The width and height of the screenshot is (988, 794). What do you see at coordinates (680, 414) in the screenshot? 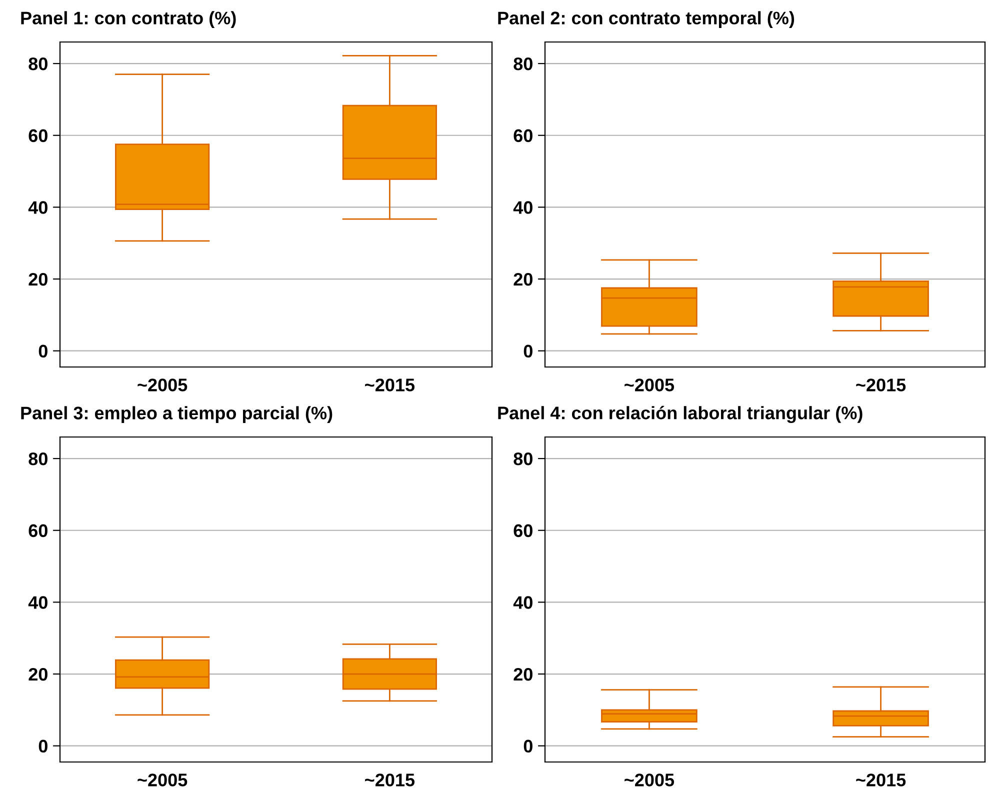
I see `chart-title: Panel 4: con relación laboral triangular (%)` at bounding box center [680, 414].